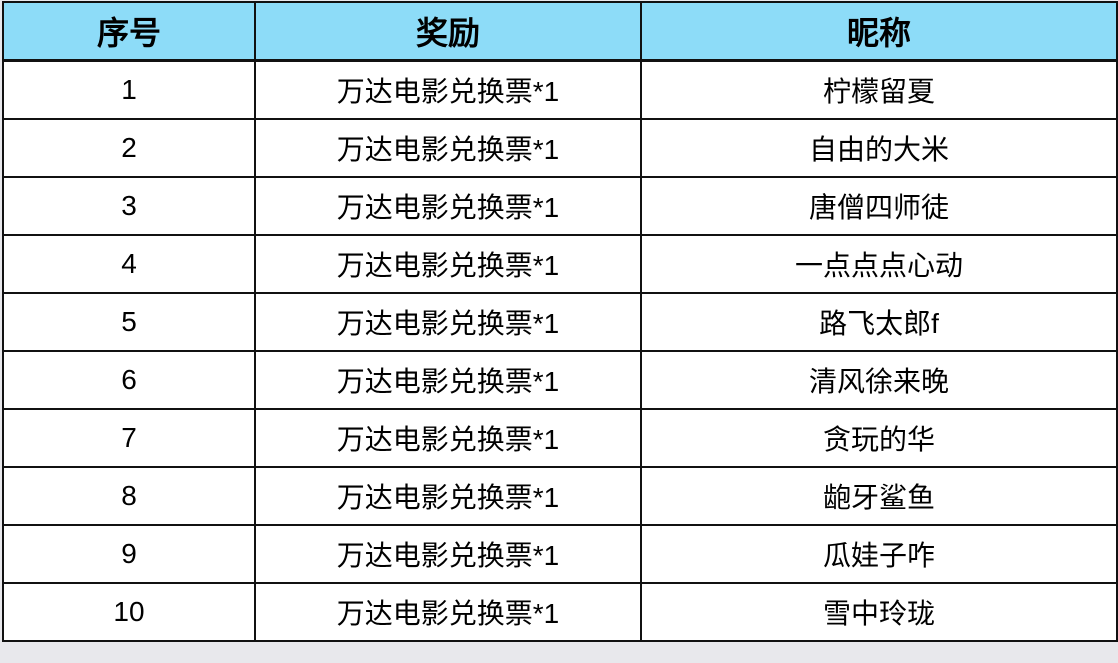 The image size is (1118, 663). What do you see at coordinates (129, 206) in the screenshot?
I see `cell-index: 3` at bounding box center [129, 206].